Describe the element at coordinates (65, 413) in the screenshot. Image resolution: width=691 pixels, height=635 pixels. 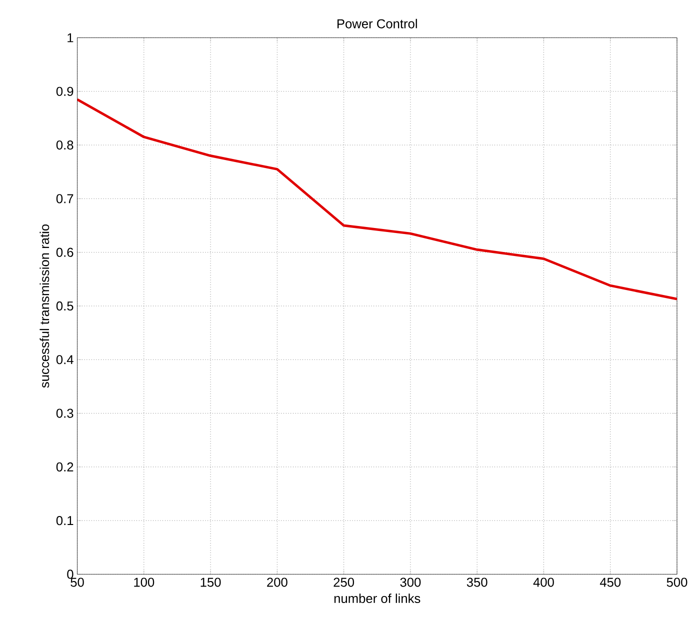
I see `y-tick-label: 0.3` at that location.